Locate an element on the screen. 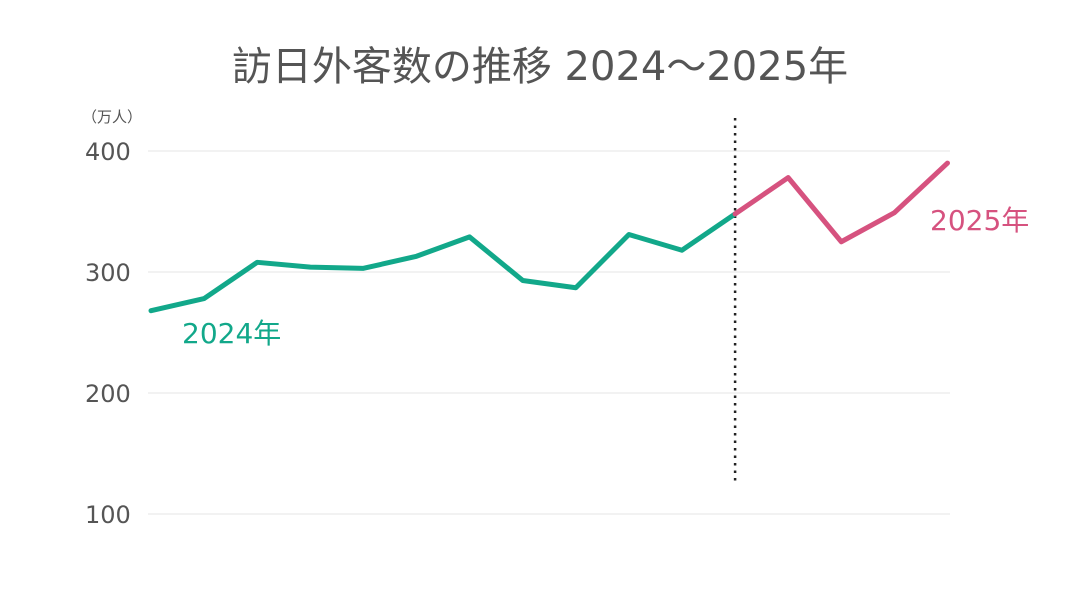 The width and height of the screenshot is (1080, 611). series-label-2024: 2024年 is located at coordinates (231, 333).